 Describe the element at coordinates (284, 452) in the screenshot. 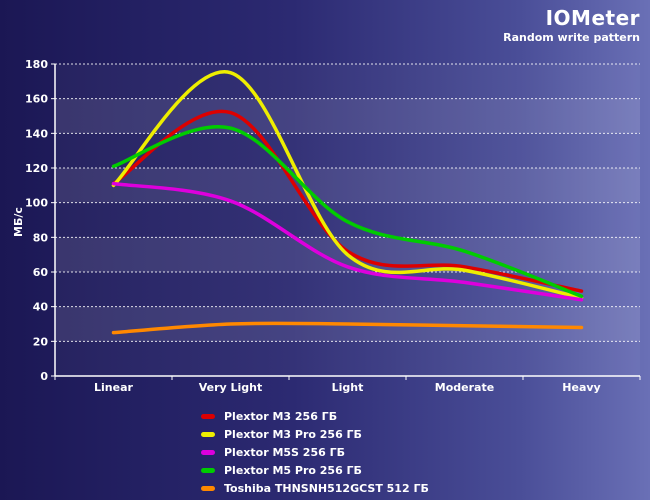

I see `legend-label: Plextor M5S 256 ГБ` at that location.